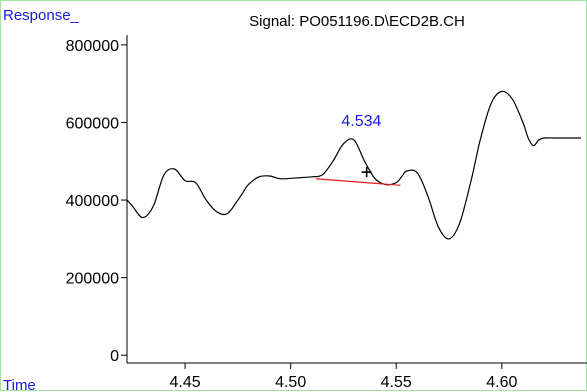 The height and width of the screenshot is (392, 587). I want to click on x-tick-label: 4.60, so click(501, 382).